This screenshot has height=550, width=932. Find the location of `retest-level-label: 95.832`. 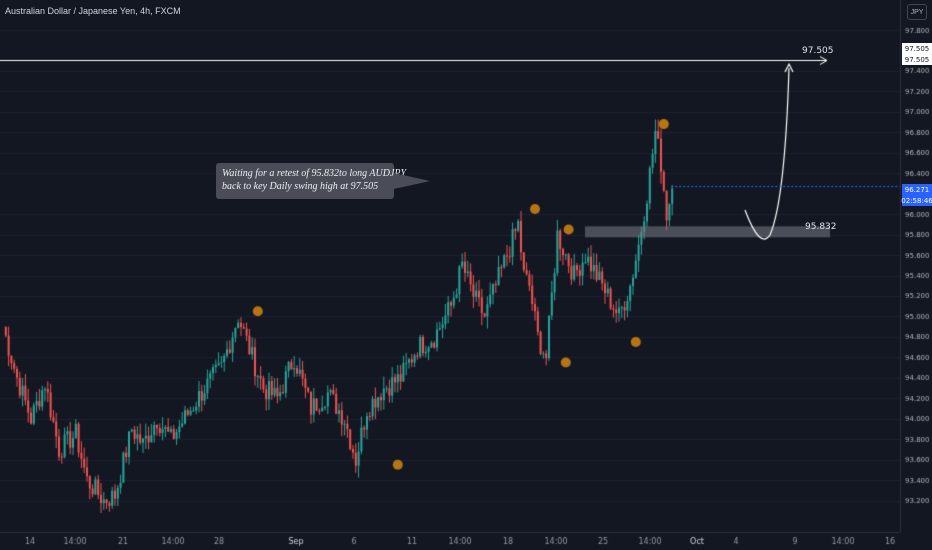

retest-level-label: 95.832 is located at coordinates (821, 227).